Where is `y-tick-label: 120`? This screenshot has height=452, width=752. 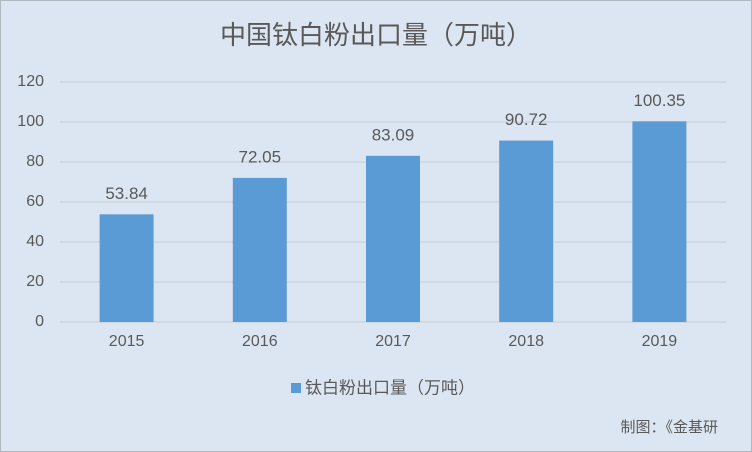 y-tick-label: 120 is located at coordinates (30, 81).